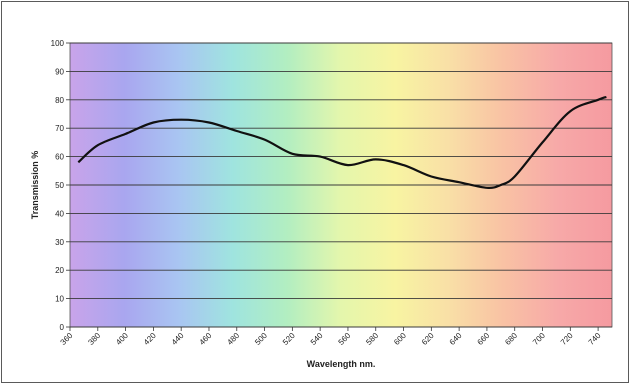  Describe the element at coordinates (289, 339) in the screenshot. I see `x-tick-label: 520` at that location.